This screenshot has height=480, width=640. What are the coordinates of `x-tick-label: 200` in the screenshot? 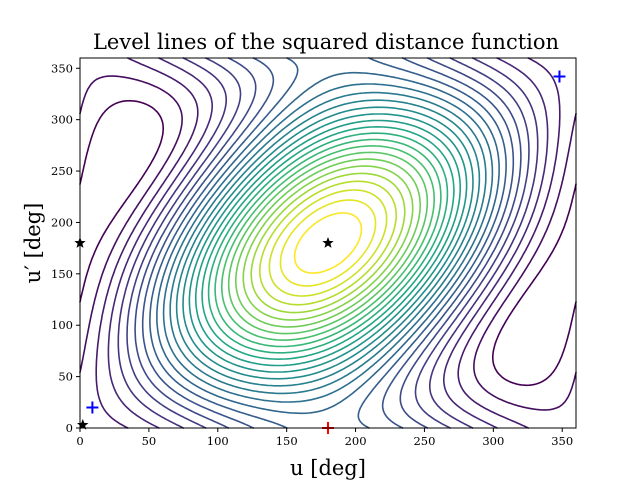 It's located at (356, 441).